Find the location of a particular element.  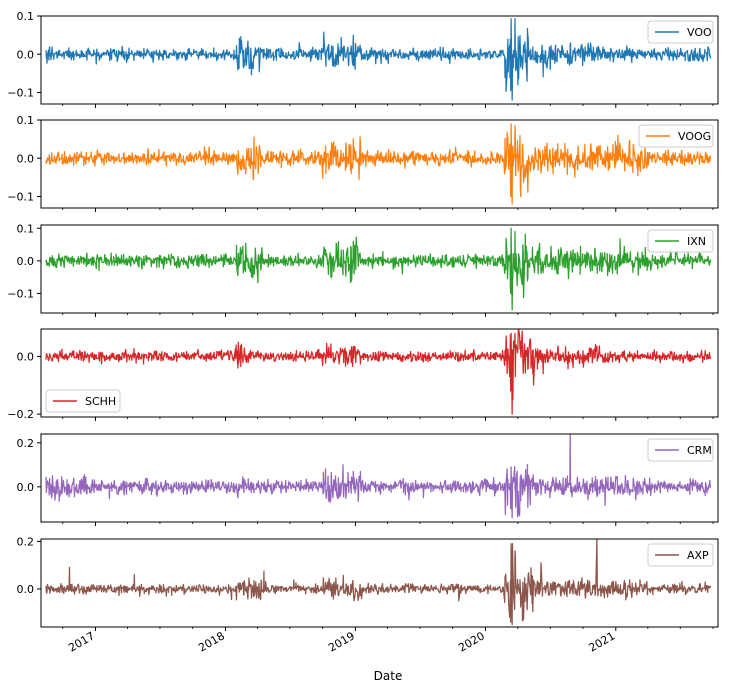

legend: IXN is located at coordinates (680, 241).